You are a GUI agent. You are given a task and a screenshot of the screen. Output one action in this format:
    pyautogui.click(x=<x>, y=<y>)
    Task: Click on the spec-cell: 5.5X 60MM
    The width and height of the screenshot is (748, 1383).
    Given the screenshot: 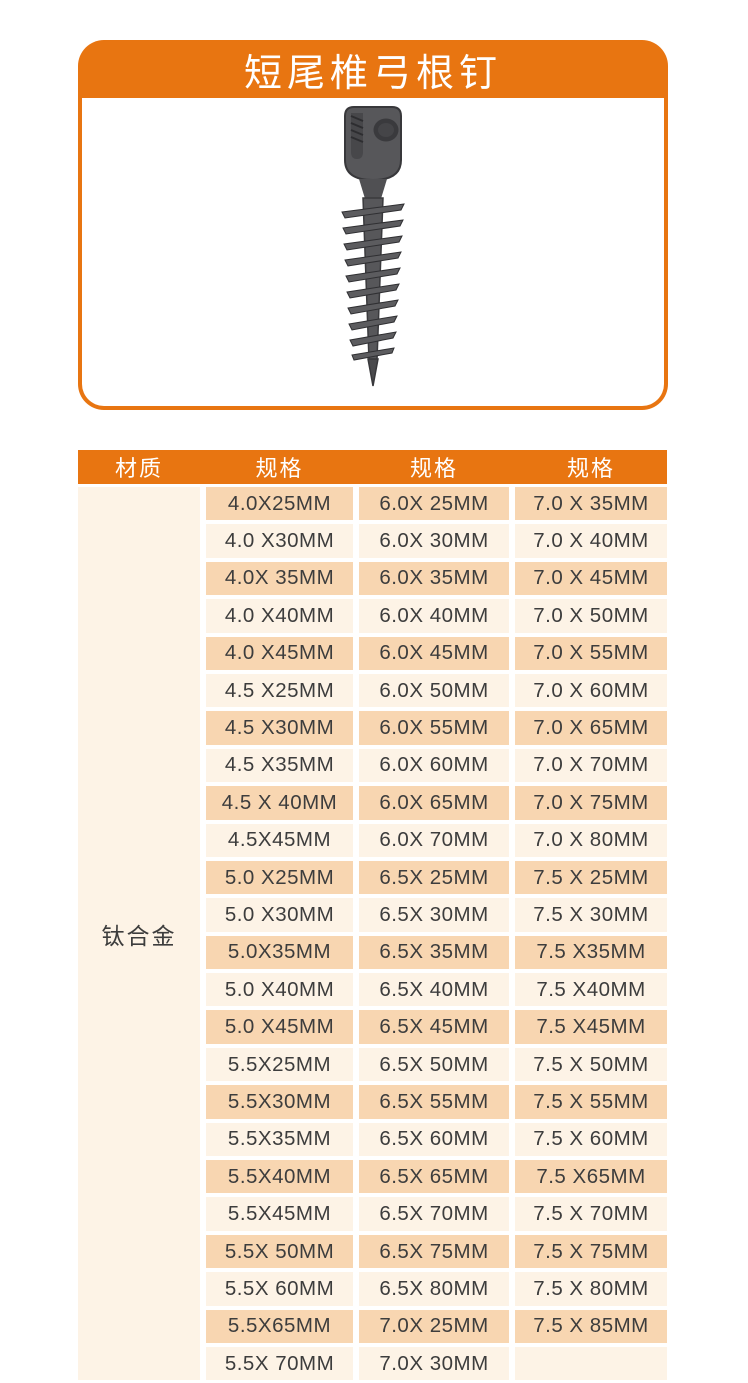 What is the action you would take?
    pyautogui.click(x=279, y=1289)
    